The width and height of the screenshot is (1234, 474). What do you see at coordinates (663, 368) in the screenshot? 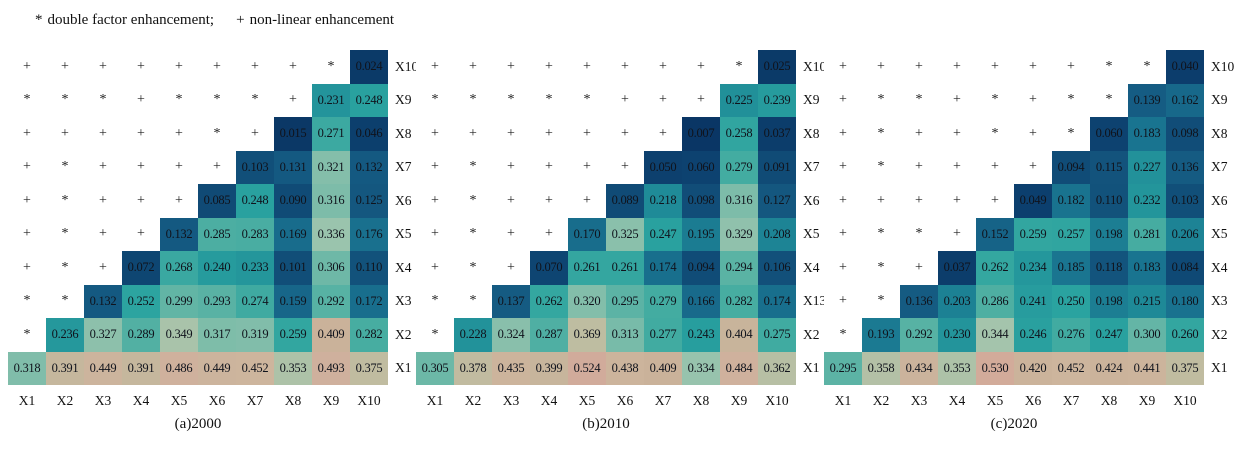
I see `q-value-cell: 0.409` at bounding box center [663, 368].